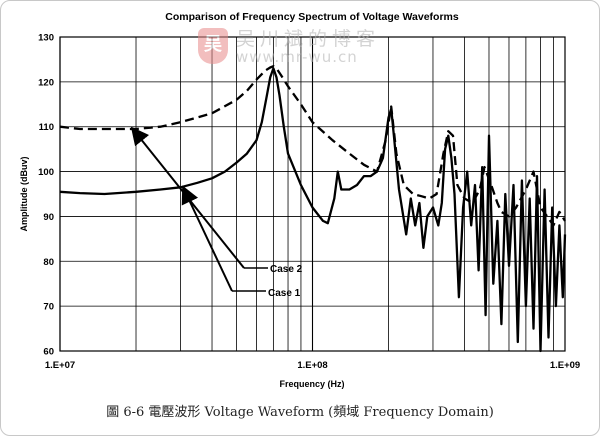  Describe the element at coordinates (312, 365) in the screenshot. I see `x-tick-label: 1.E+08` at that location.